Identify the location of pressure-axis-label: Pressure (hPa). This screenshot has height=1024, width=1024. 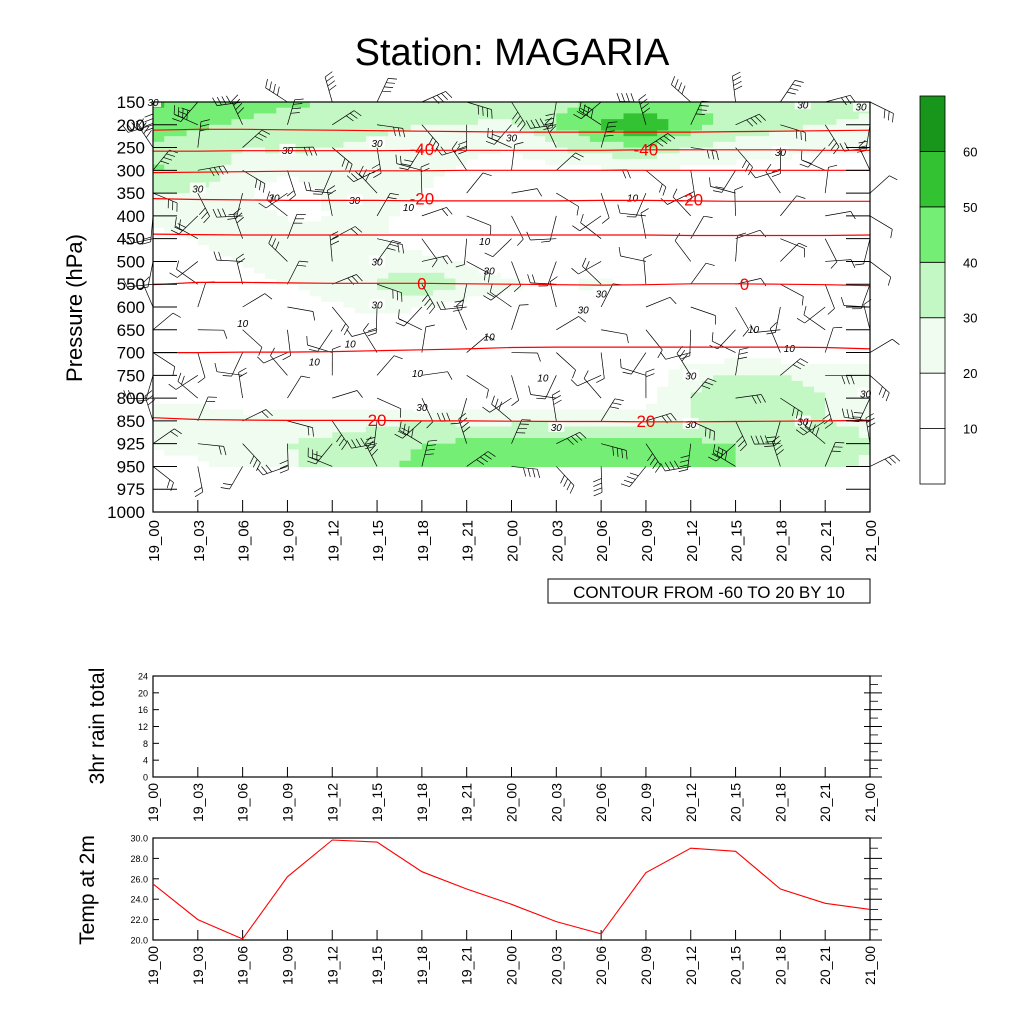
(74, 308).